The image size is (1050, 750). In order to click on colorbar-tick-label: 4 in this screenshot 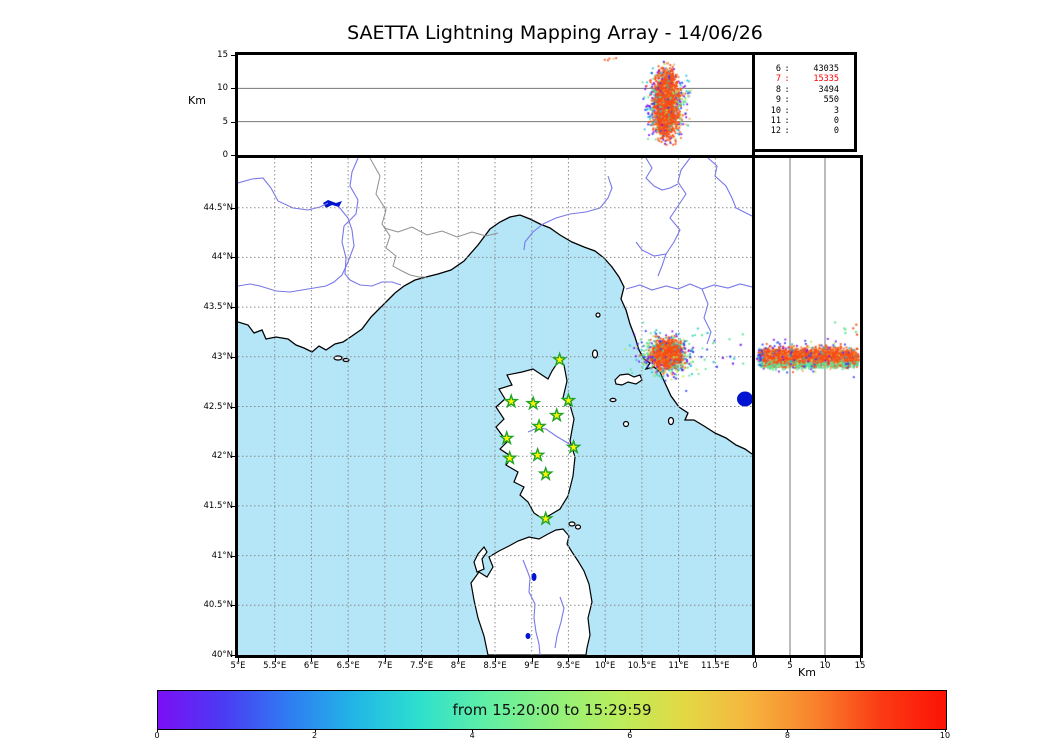, I will do `click(472, 735)`.